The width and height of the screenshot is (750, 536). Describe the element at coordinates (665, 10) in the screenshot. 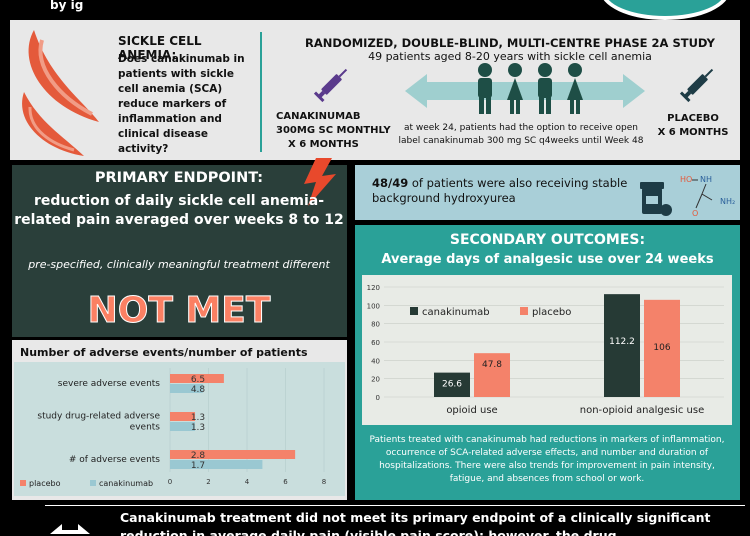

I see `logo-circle` at that location.